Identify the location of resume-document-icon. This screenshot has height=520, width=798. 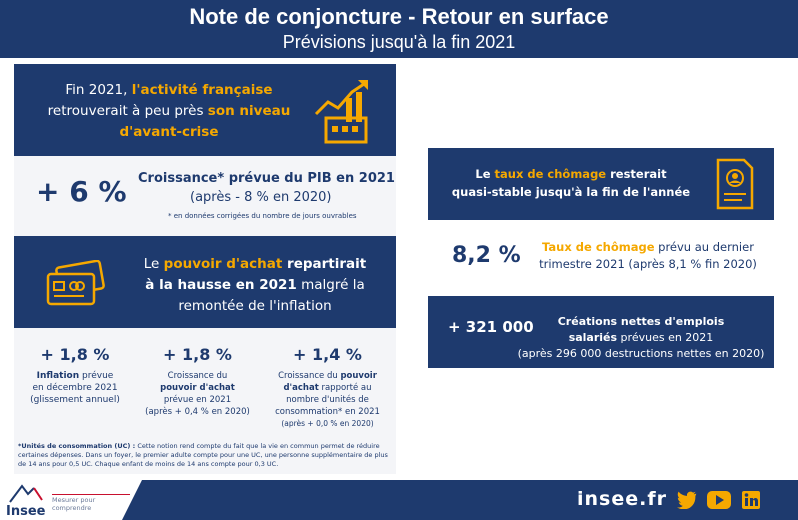
(735, 184).